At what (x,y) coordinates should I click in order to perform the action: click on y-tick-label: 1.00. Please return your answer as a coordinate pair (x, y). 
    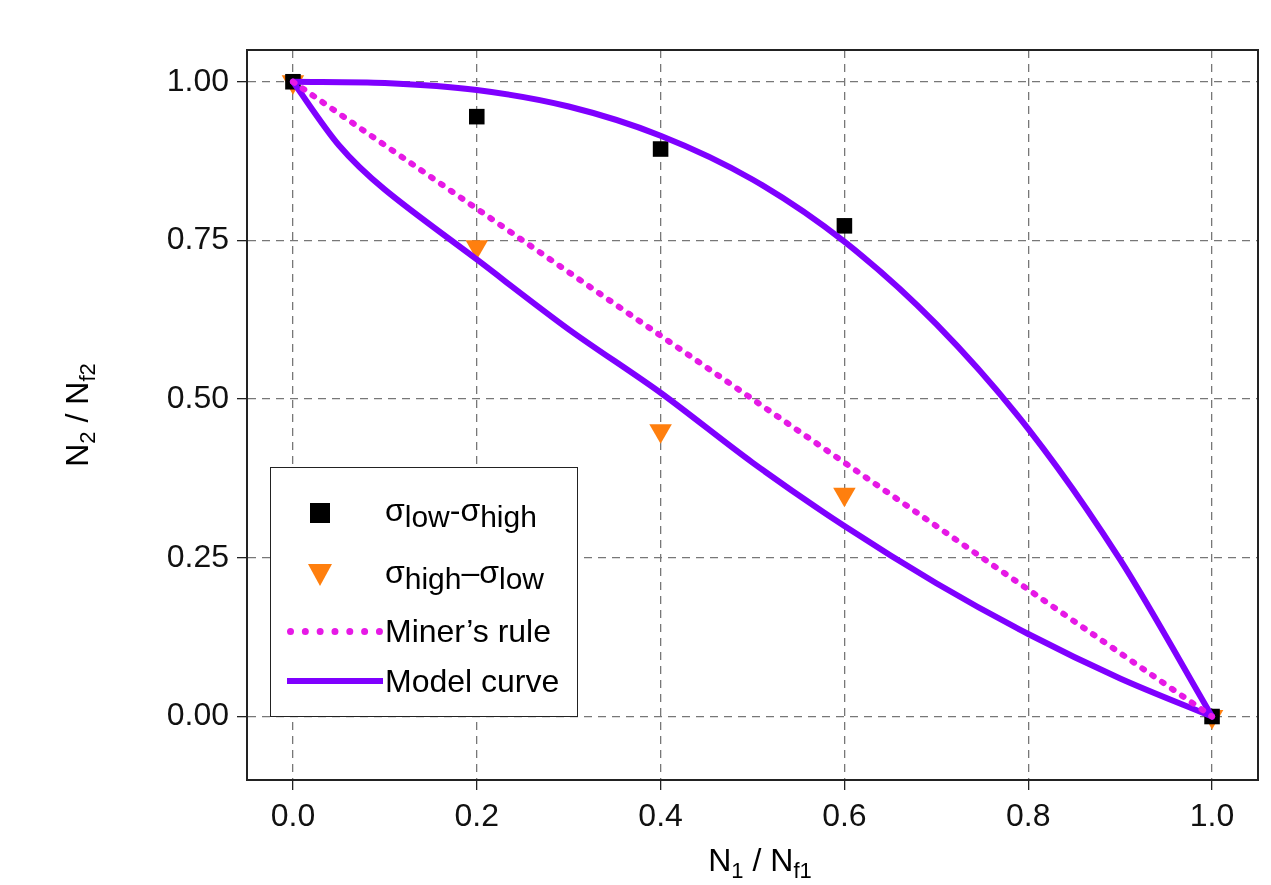
    Looking at the image, I should click on (197, 79).